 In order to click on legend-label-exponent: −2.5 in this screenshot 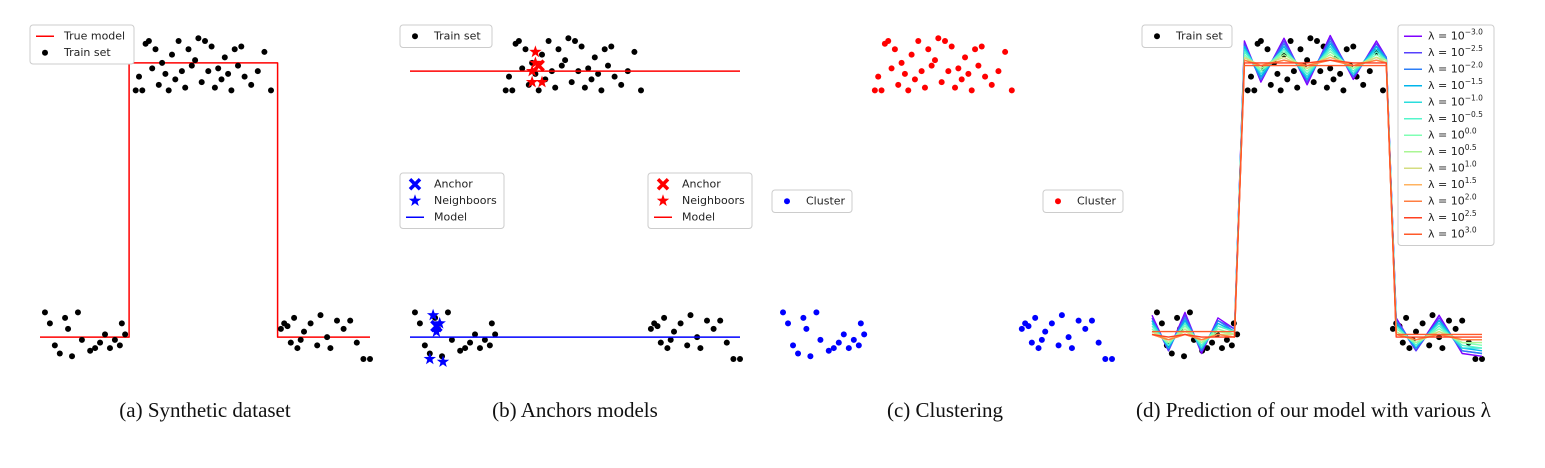, I will do `click(1474, 47)`.